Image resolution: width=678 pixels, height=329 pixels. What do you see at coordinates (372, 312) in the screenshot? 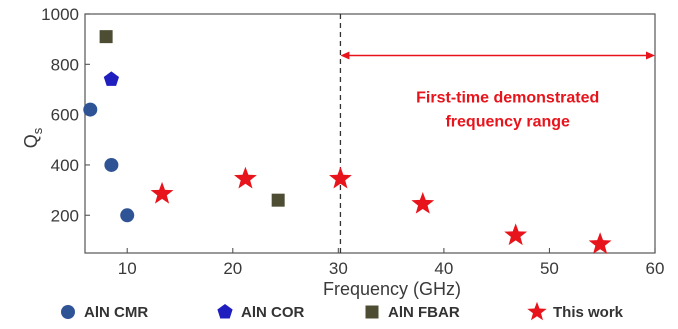
I see `legend-marker-aln-fbar` at bounding box center [372, 312].